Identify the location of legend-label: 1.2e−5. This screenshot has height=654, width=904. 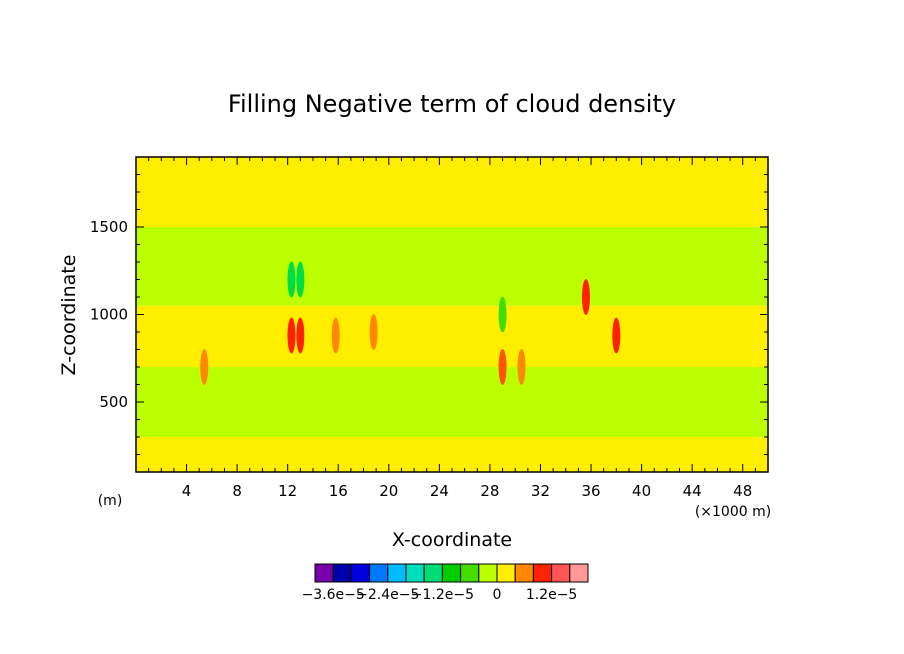
(552, 595).